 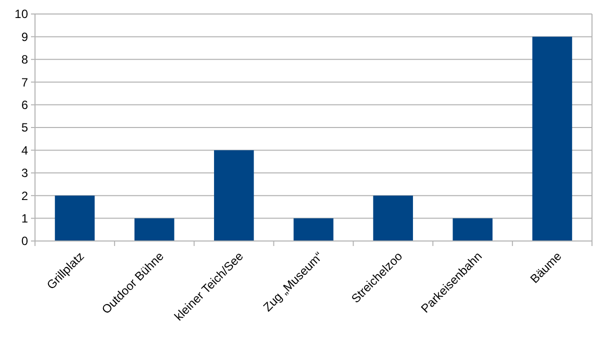 What do you see at coordinates (24, 241) in the screenshot?
I see `y-tick-label: 0` at bounding box center [24, 241].